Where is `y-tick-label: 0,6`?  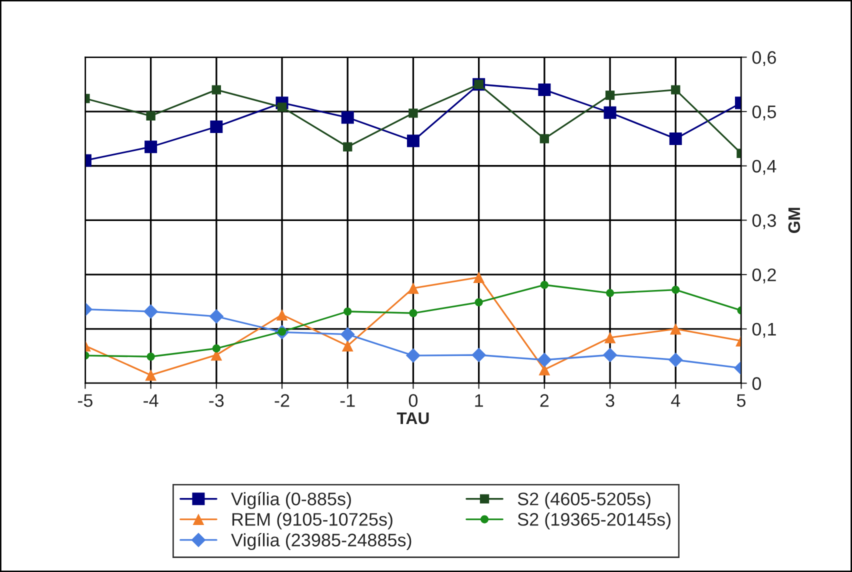
y-tick-label: 0,6 is located at coordinates (764, 58).